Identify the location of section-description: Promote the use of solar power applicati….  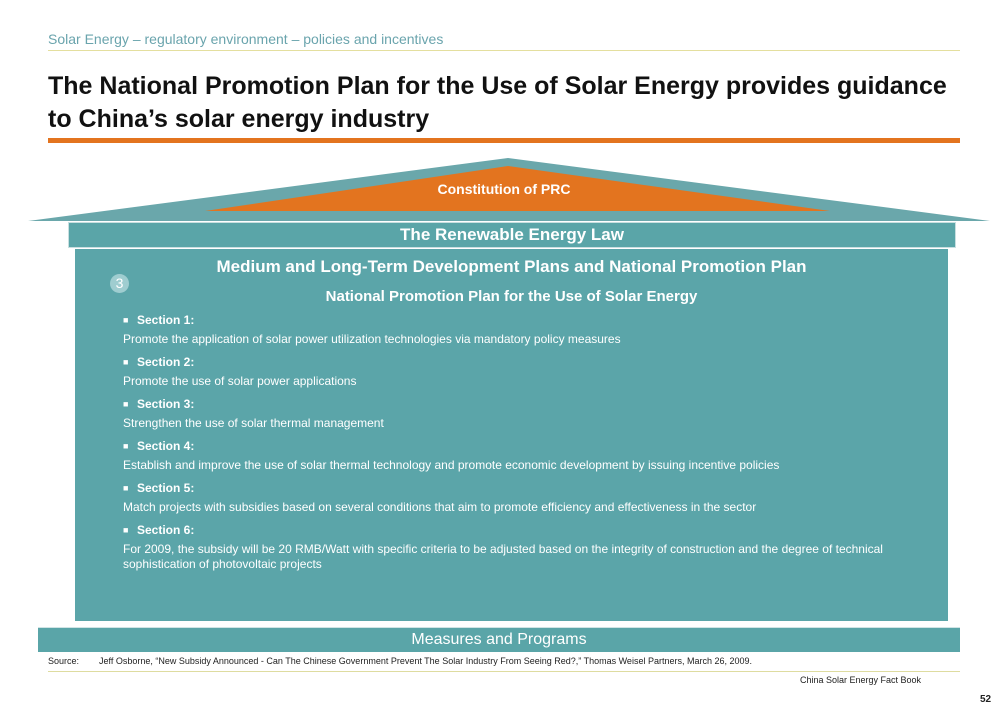
(240, 381).